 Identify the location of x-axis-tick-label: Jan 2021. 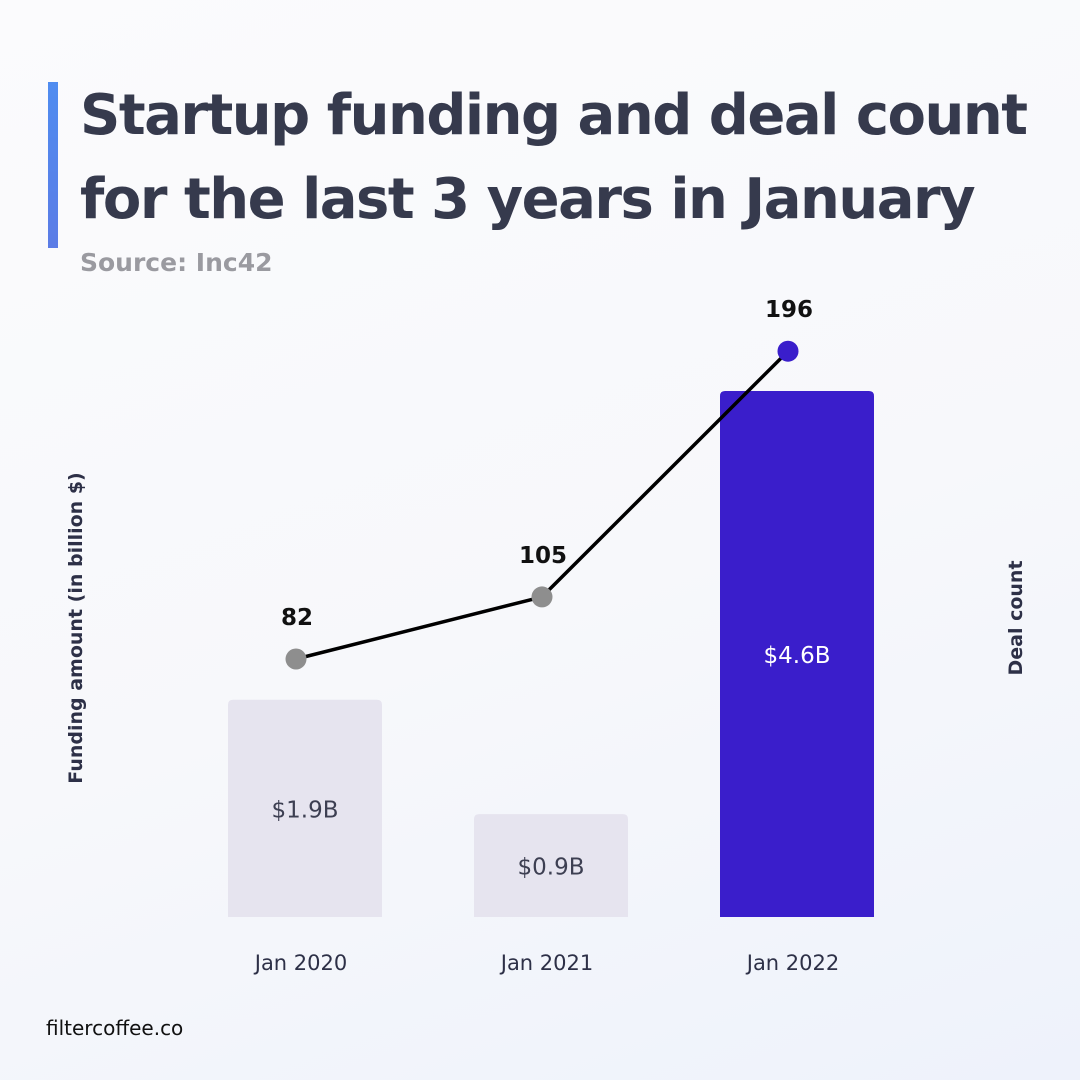
(546, 963).